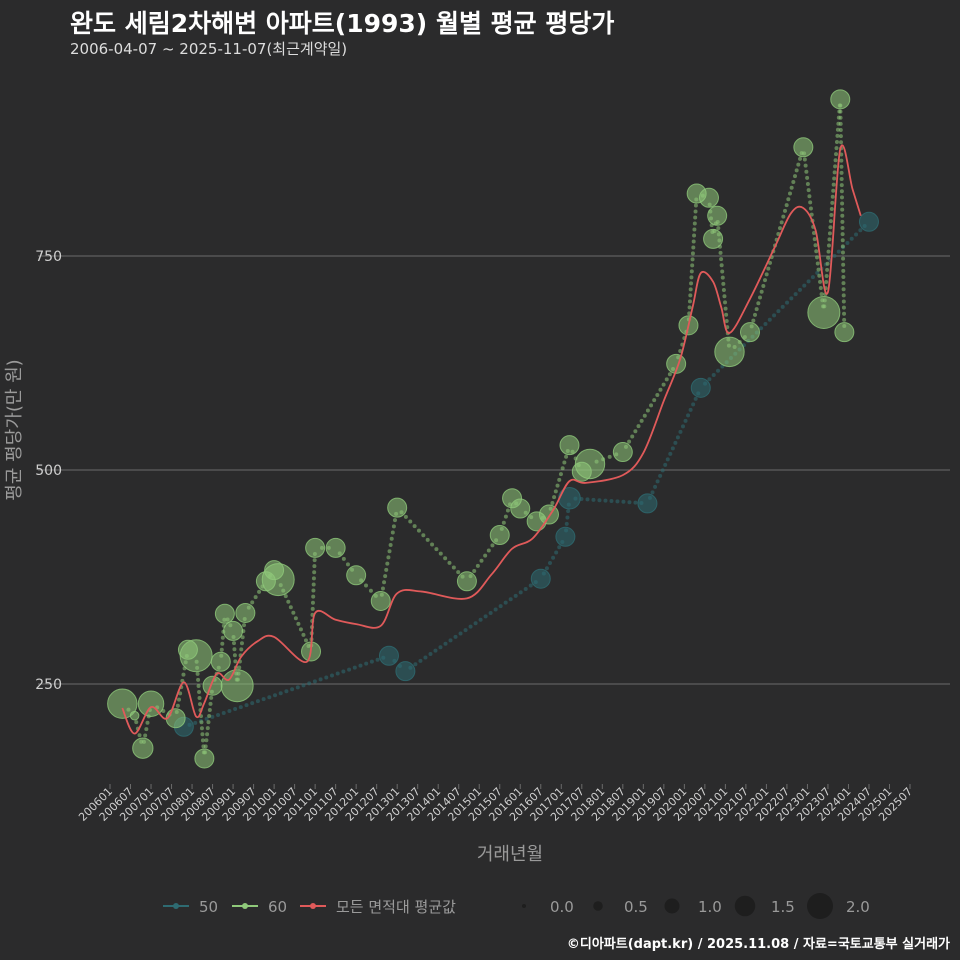  What do you see at coordinates (562, 907) in the screenshot?
I see `legend-size-label: 0.0` at bounding box center [562, 907].